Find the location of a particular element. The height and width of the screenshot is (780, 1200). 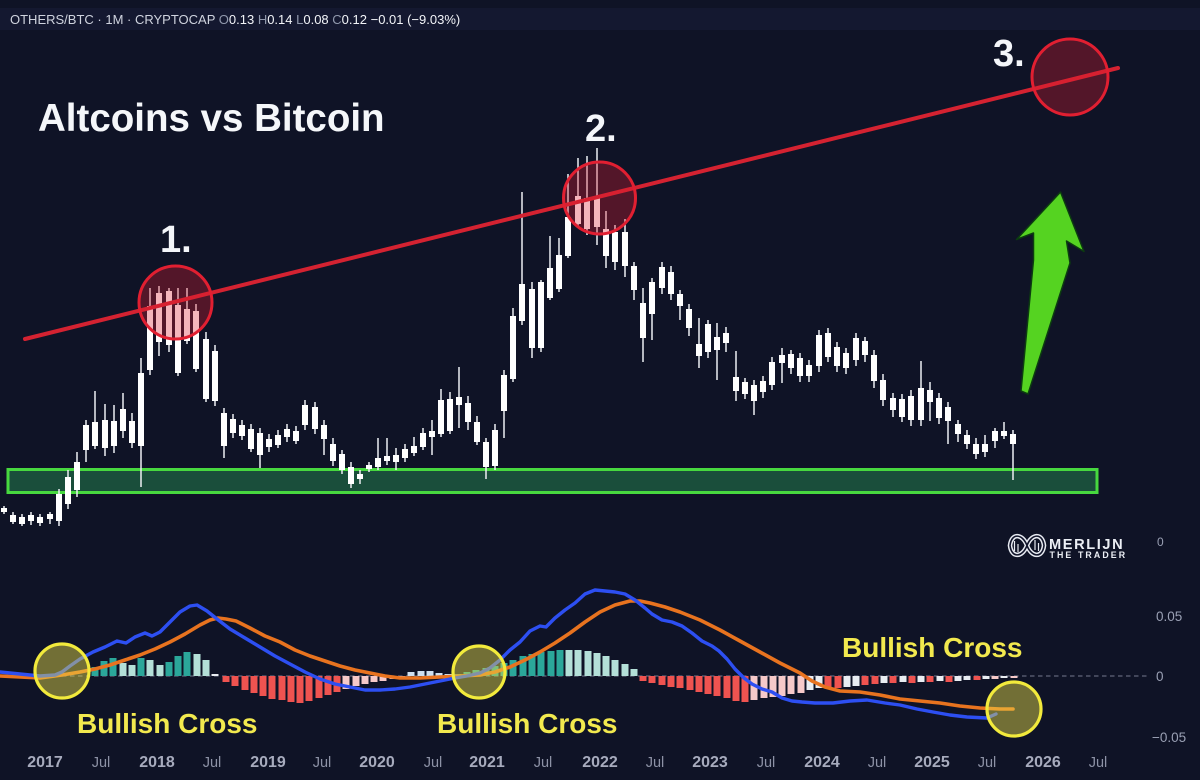

svg-text: THE TRADER is located at coordinates (1089, 555).